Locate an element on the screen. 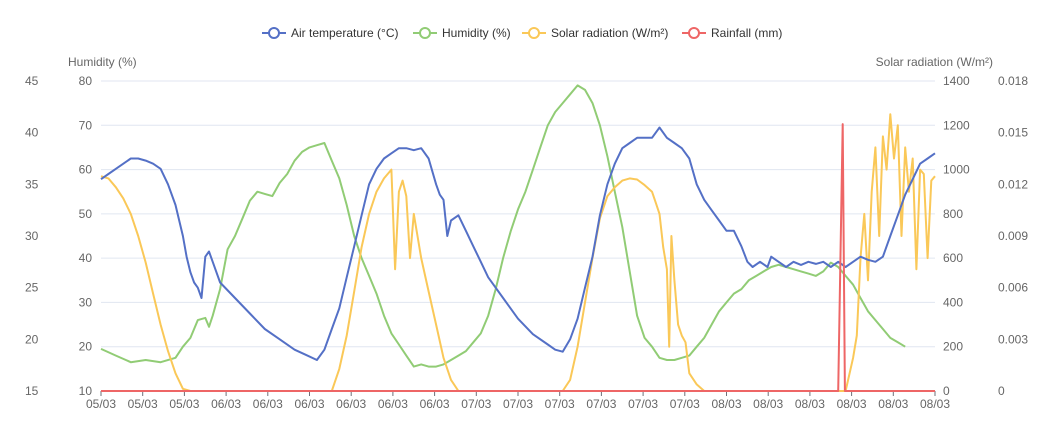 This screenshot has width=1052, height=424. temp-tick-label: 40 is located at coordinates (32, 133).